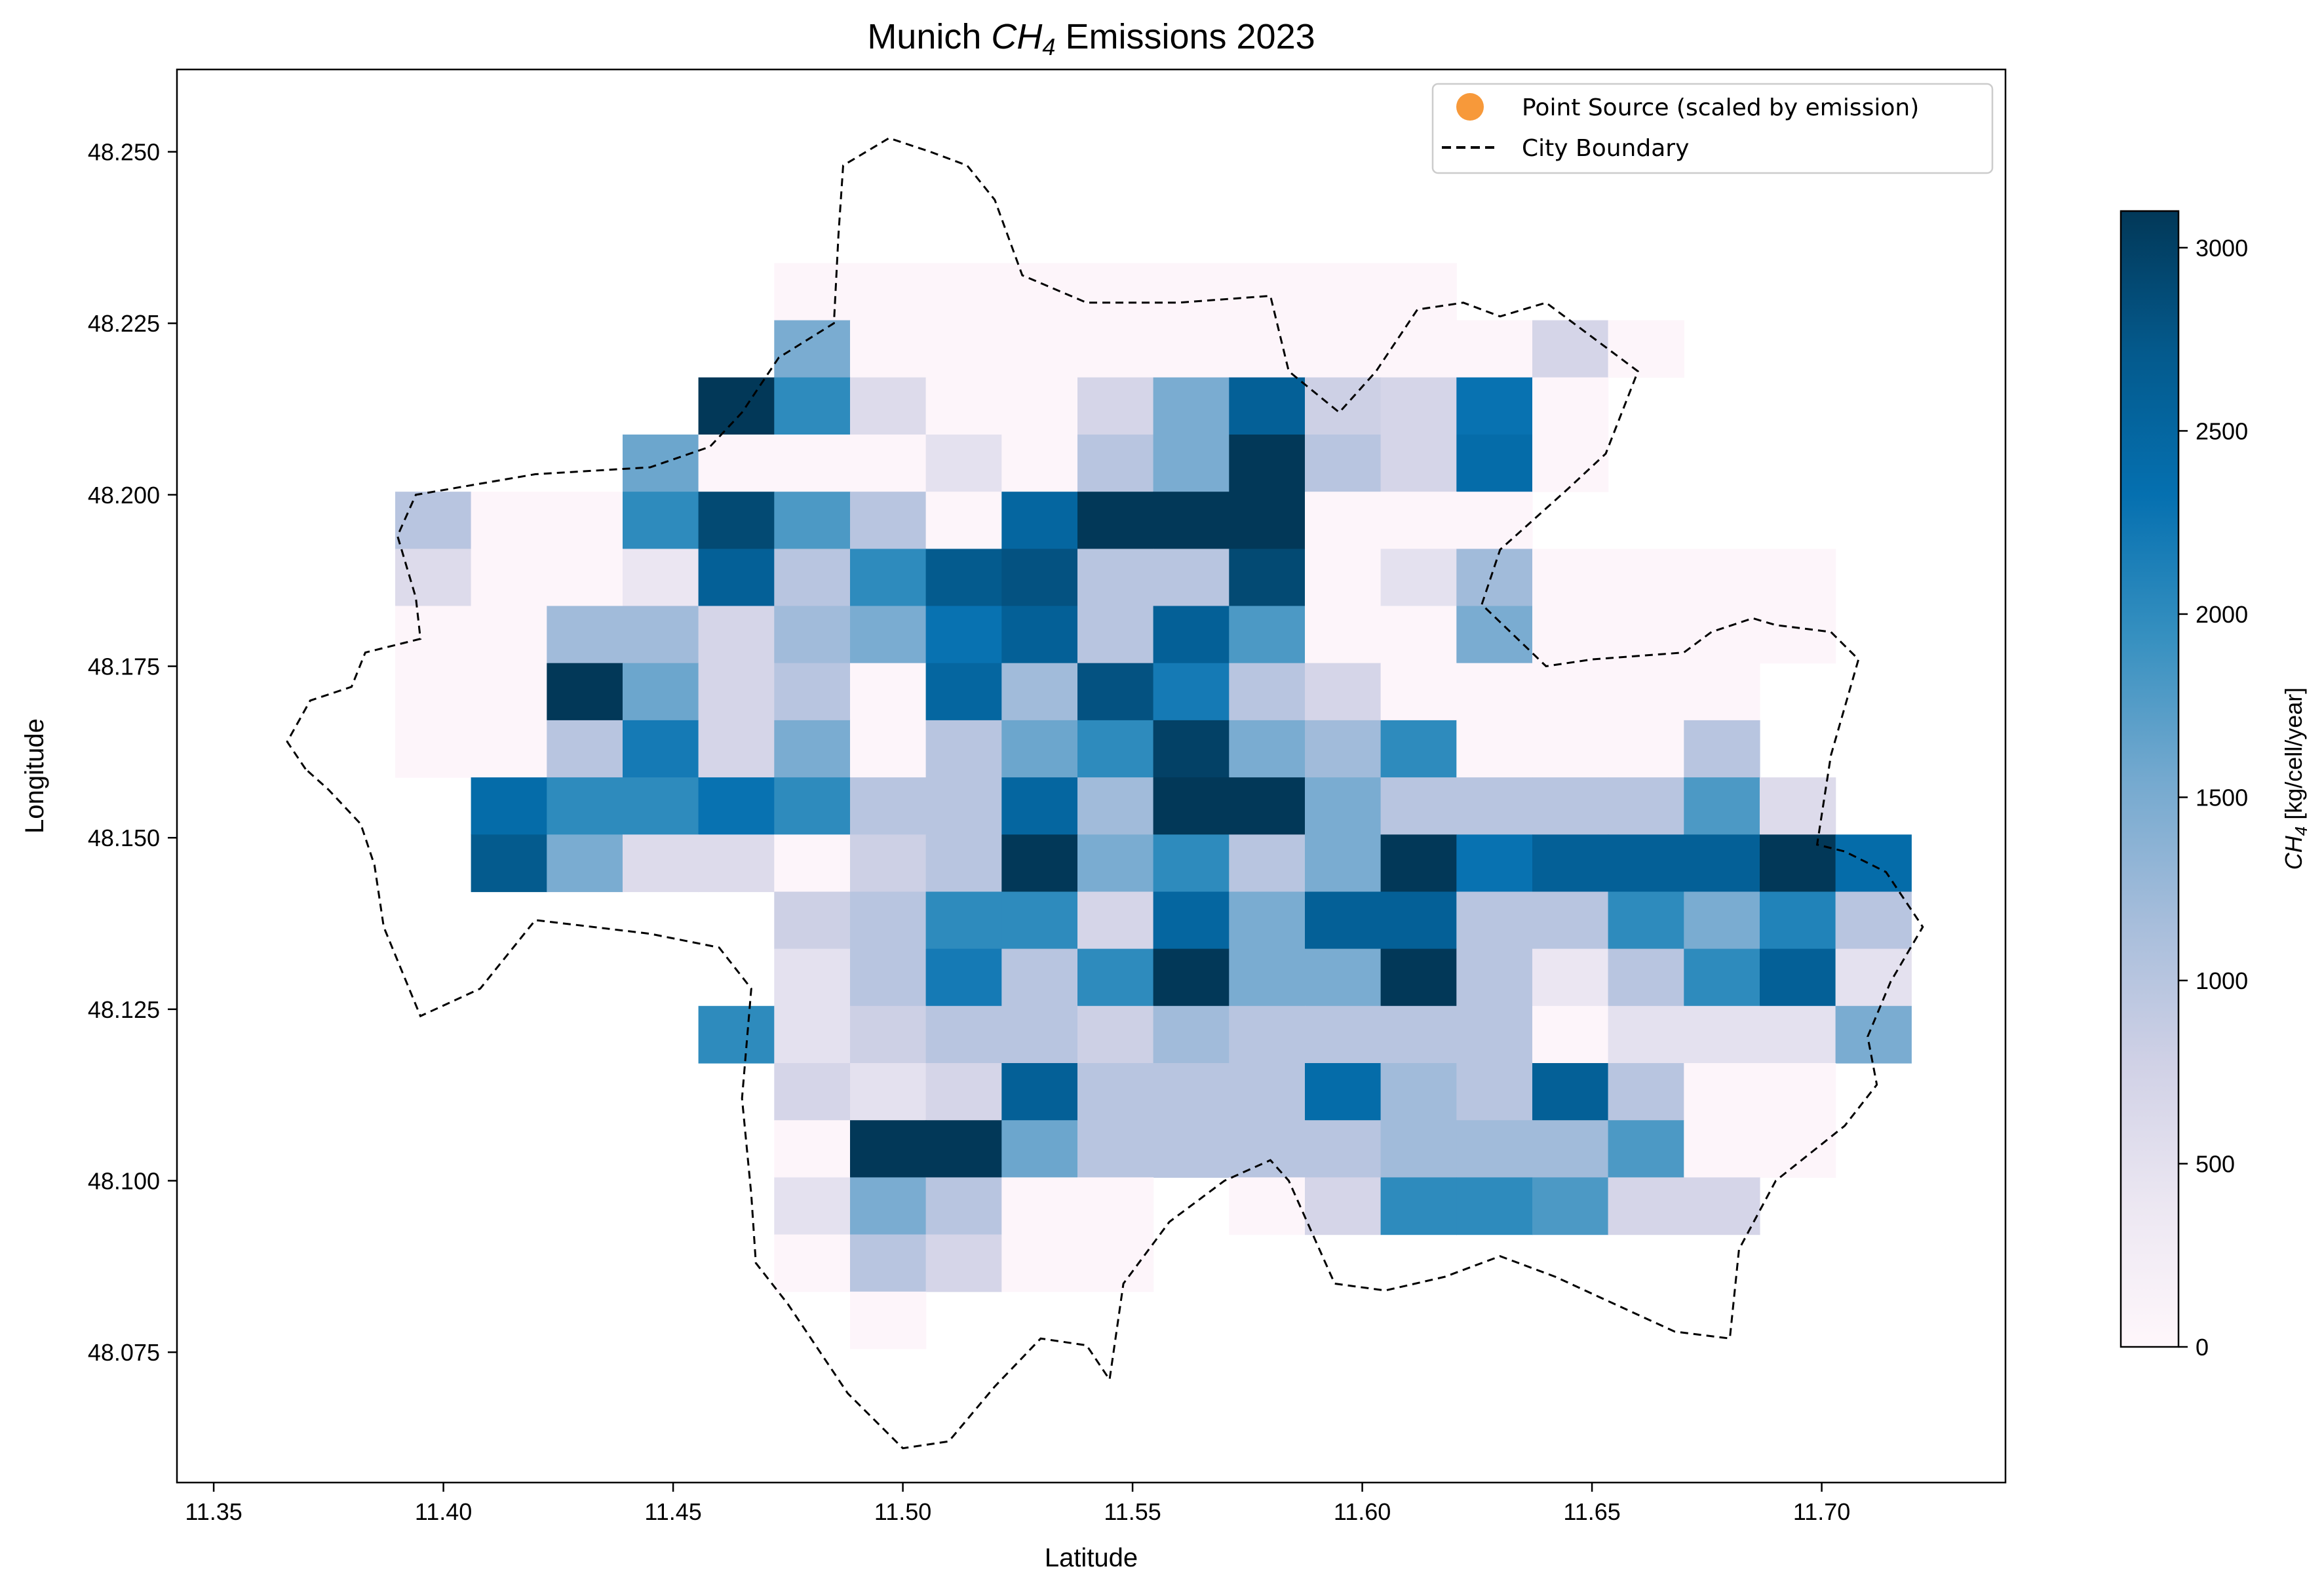 The image size is (2324, 1592). Describe the element at coordinates (1018, 1504) in the screenshot. I see `x-axis-ticks: 11.35 11.40 11.45 11.50 11.55 11.60 11.65 11.70` at that location.